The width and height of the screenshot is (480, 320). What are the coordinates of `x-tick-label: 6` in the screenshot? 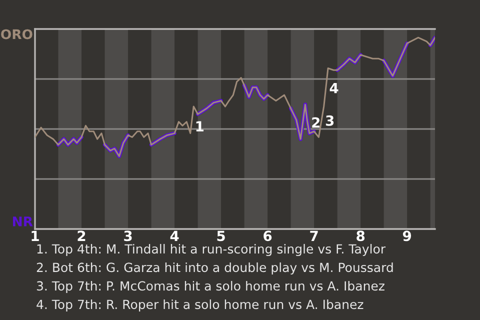 It's located at (268, 236).